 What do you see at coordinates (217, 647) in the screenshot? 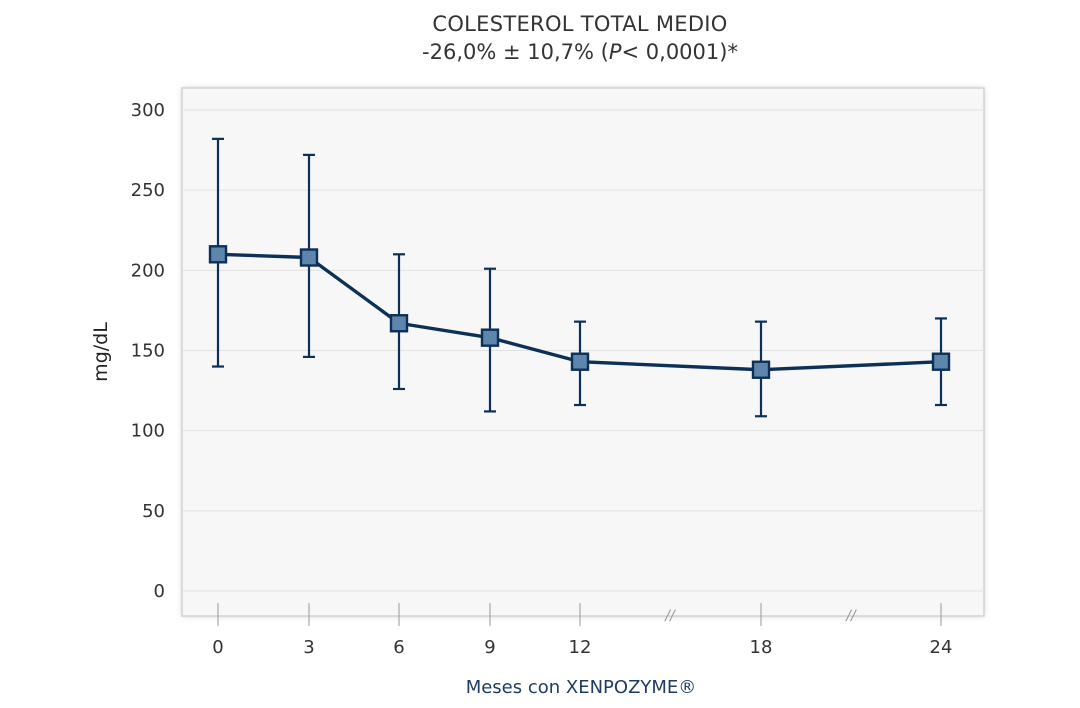
I see `x-tick-label: 0` at bounding box center [217, 647].